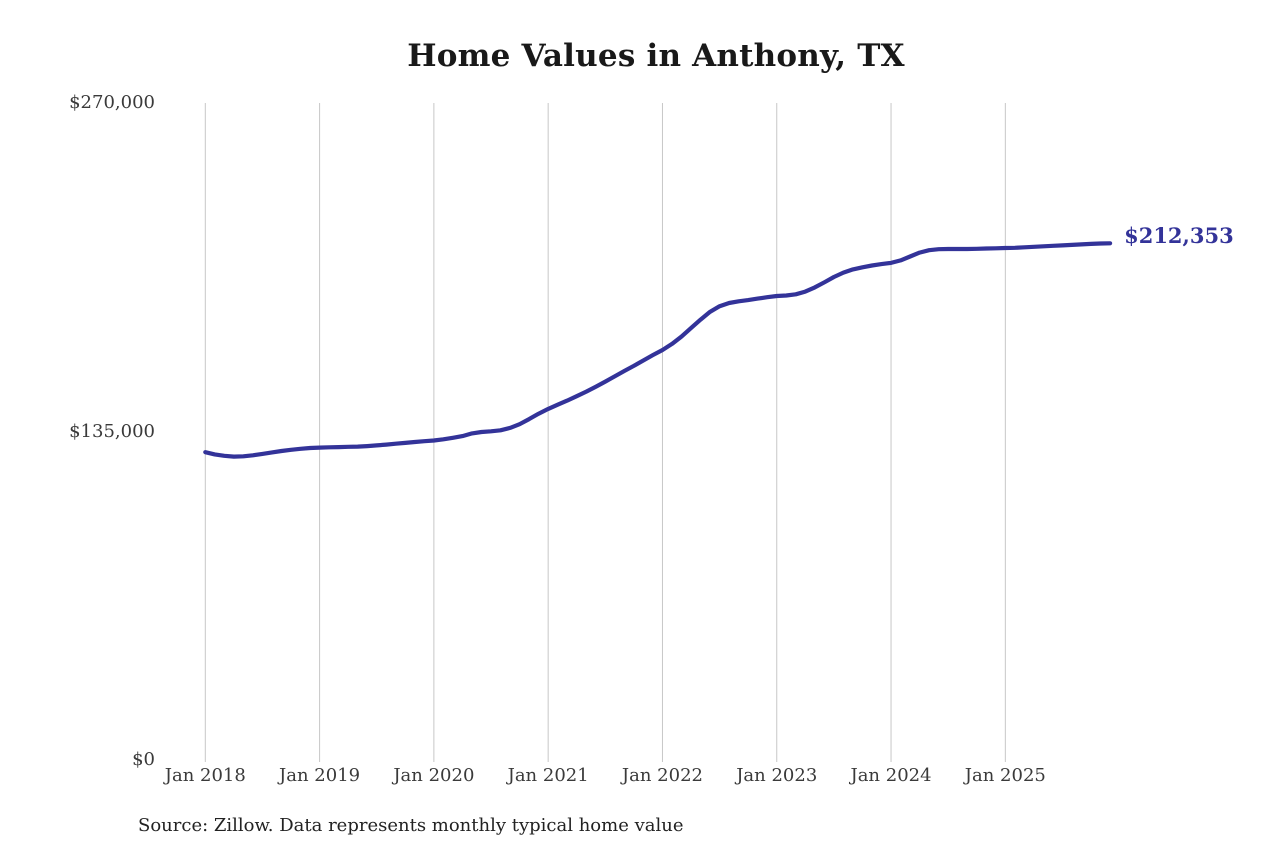 This screenshot has width=1280, height=853. Describe the element at coordinates (1005, 775) in the screenshot. I see `x-tick-label: Jan 2025` at that location.